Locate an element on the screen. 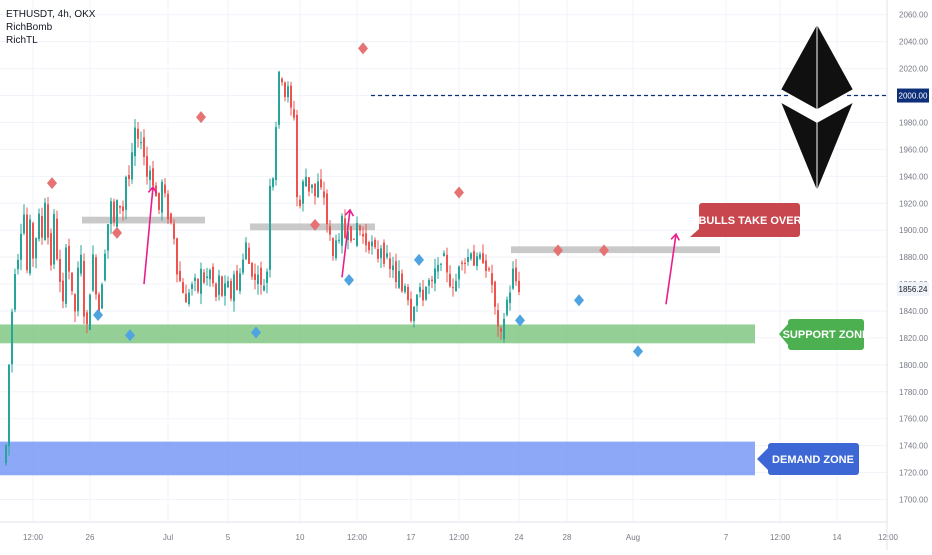 The height and width of the screenshot is (555, 932). price-tick-label: 1940.00 is located at coordinates (913, 176).